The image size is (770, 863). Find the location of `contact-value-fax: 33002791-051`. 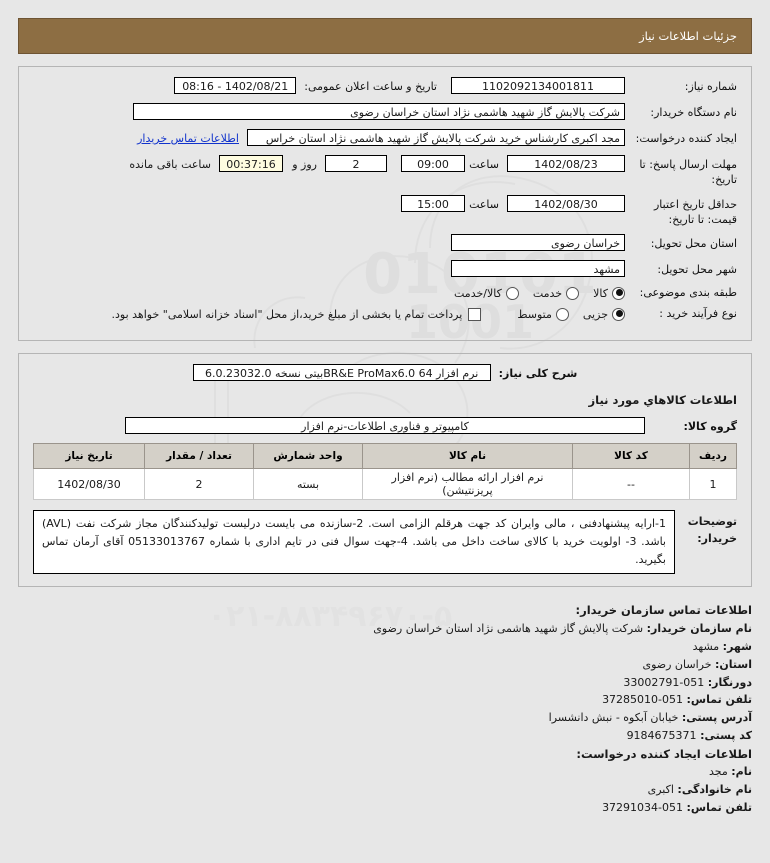

contact-value-fax: 33002791-051 is located at coordinates (664, 682).